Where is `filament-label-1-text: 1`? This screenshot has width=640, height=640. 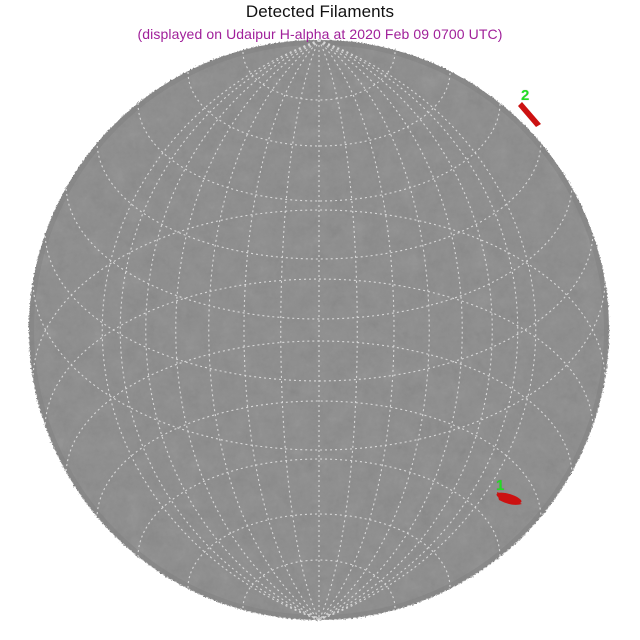 filament-label-1-text: 1 is located at coordinates (500, 485).